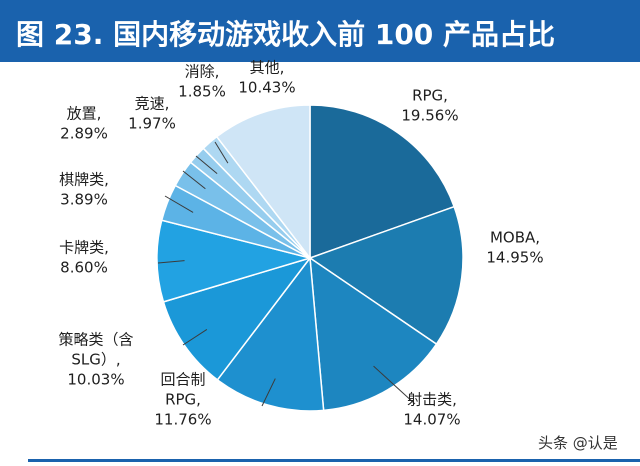  What do you see at coordinates (286, 34) in the screenshot?
I see `page-title: 图 23. 国内移动游戏收入前 100 产品占比` at bounding box center [286, 34].